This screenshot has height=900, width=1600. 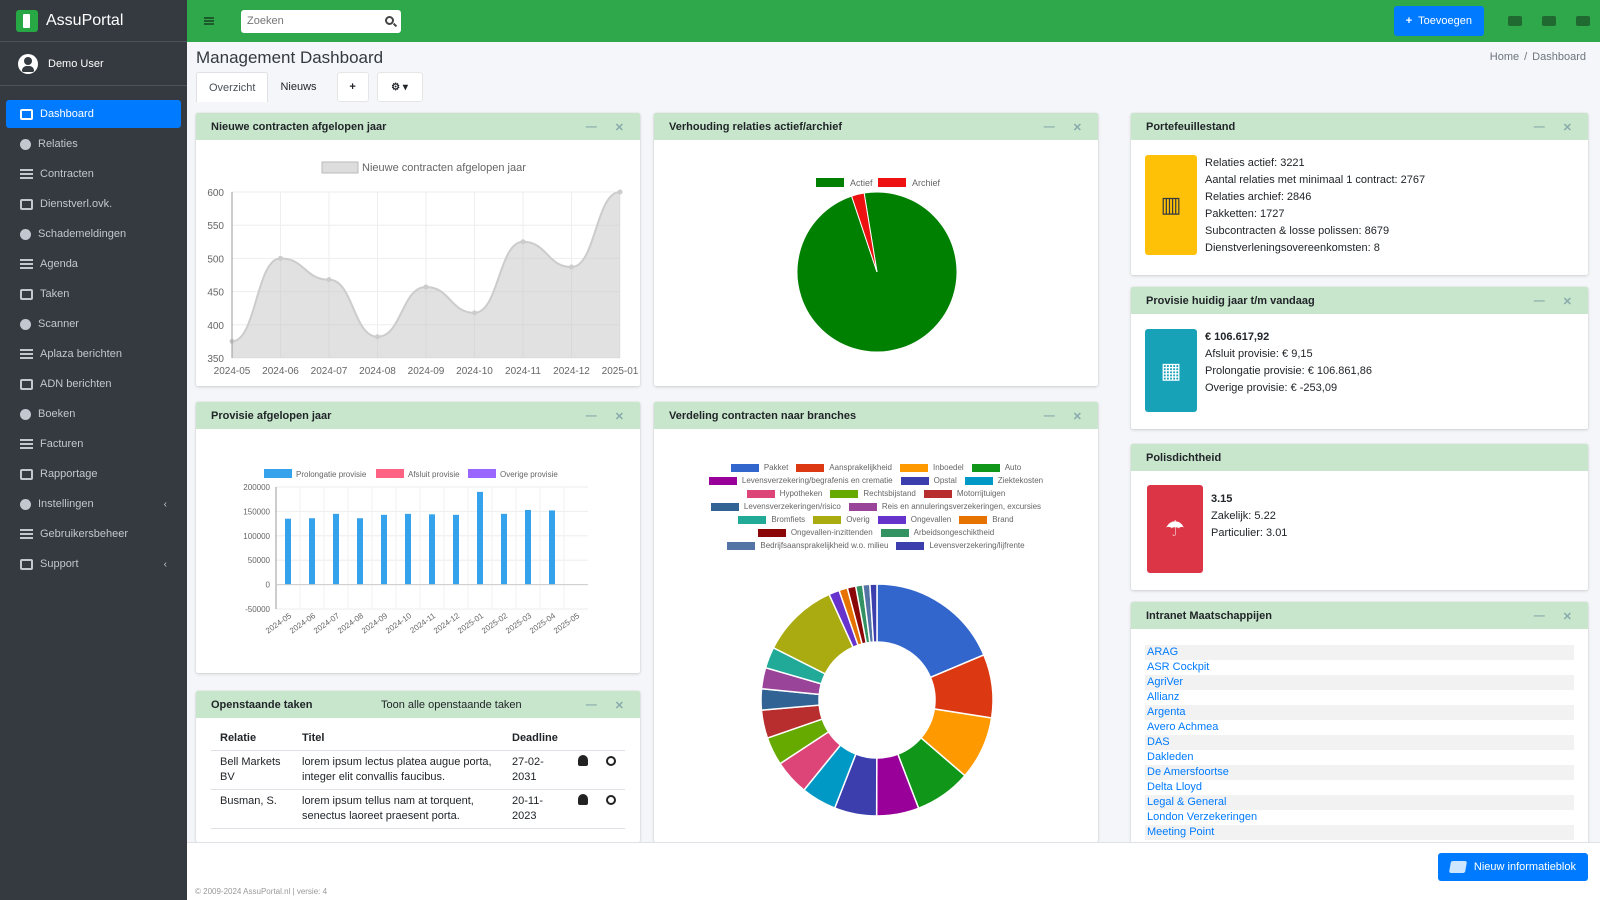 What do you see at coordinates (1183, 727) in the screenshot?
I see `intranet-link: Avero Achmea` at bounding box center [1183, 727].